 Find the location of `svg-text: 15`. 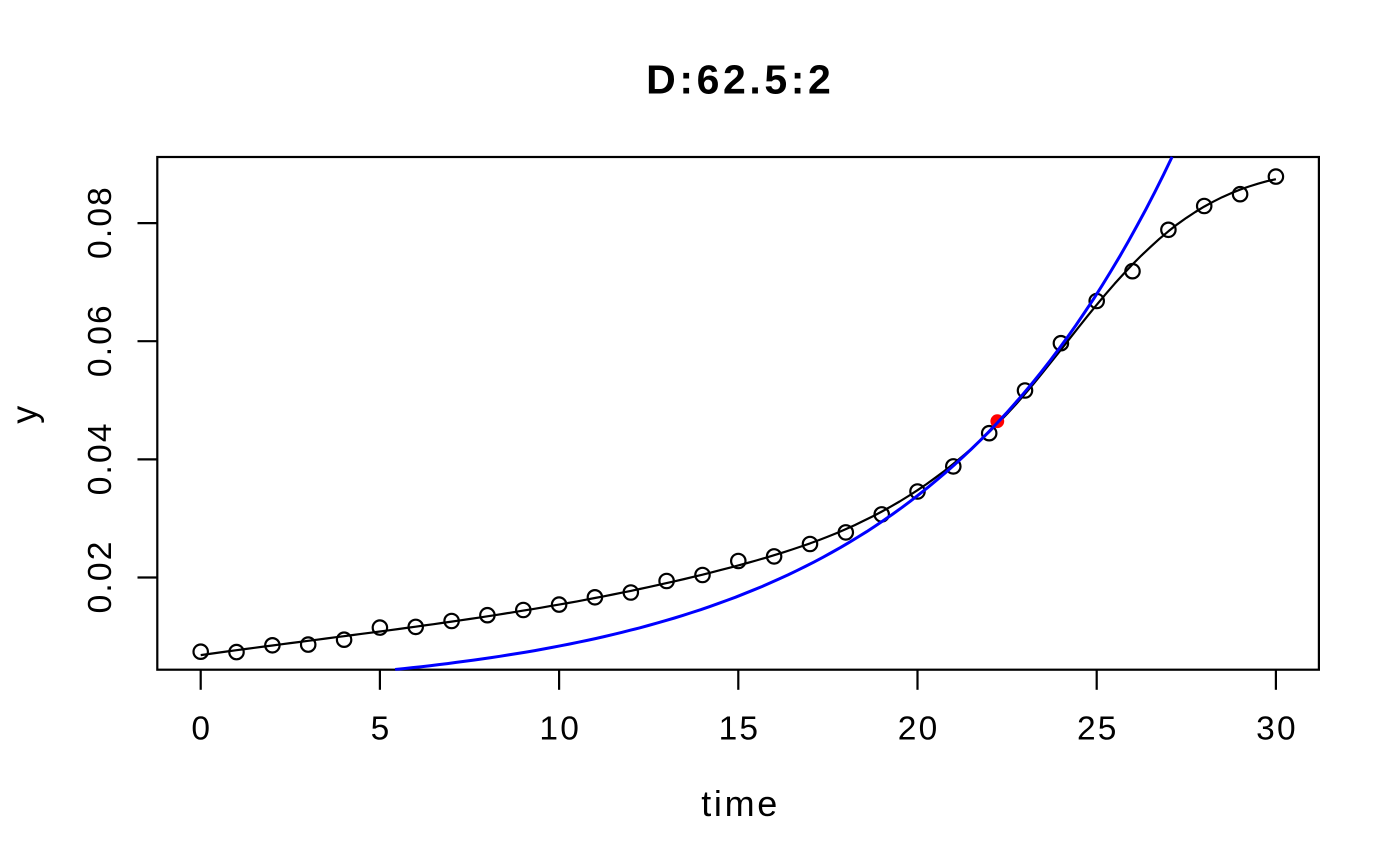

svg-text: 15 is located at coordinates (740, 729).